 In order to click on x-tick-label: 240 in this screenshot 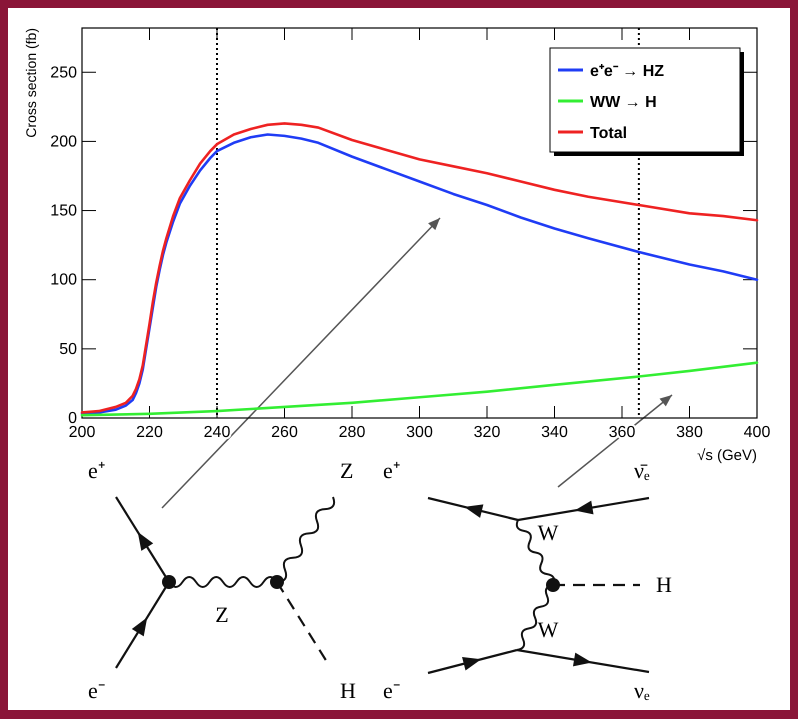, I will do `click(217, 432)`.